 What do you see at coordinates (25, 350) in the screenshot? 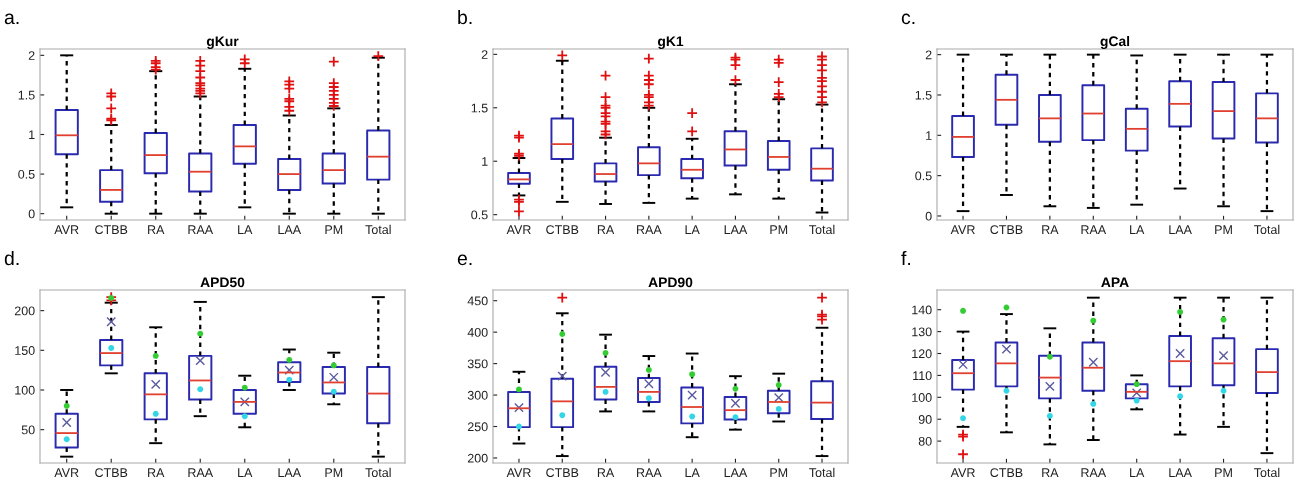
I see `y-tick-label: 150` at bounding box center [25, 350].